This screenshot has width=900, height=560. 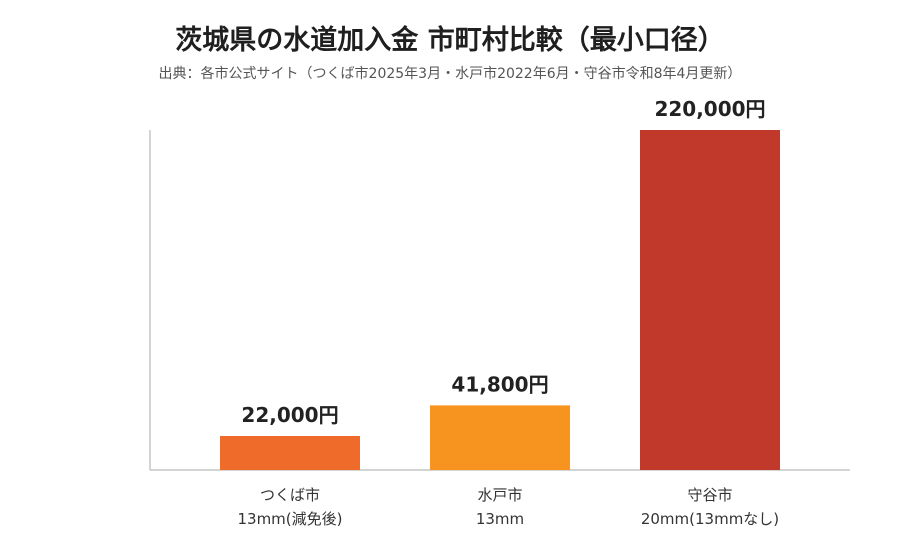 I want to click on value-label-1: 22,000円, so click(x=289, y=415).